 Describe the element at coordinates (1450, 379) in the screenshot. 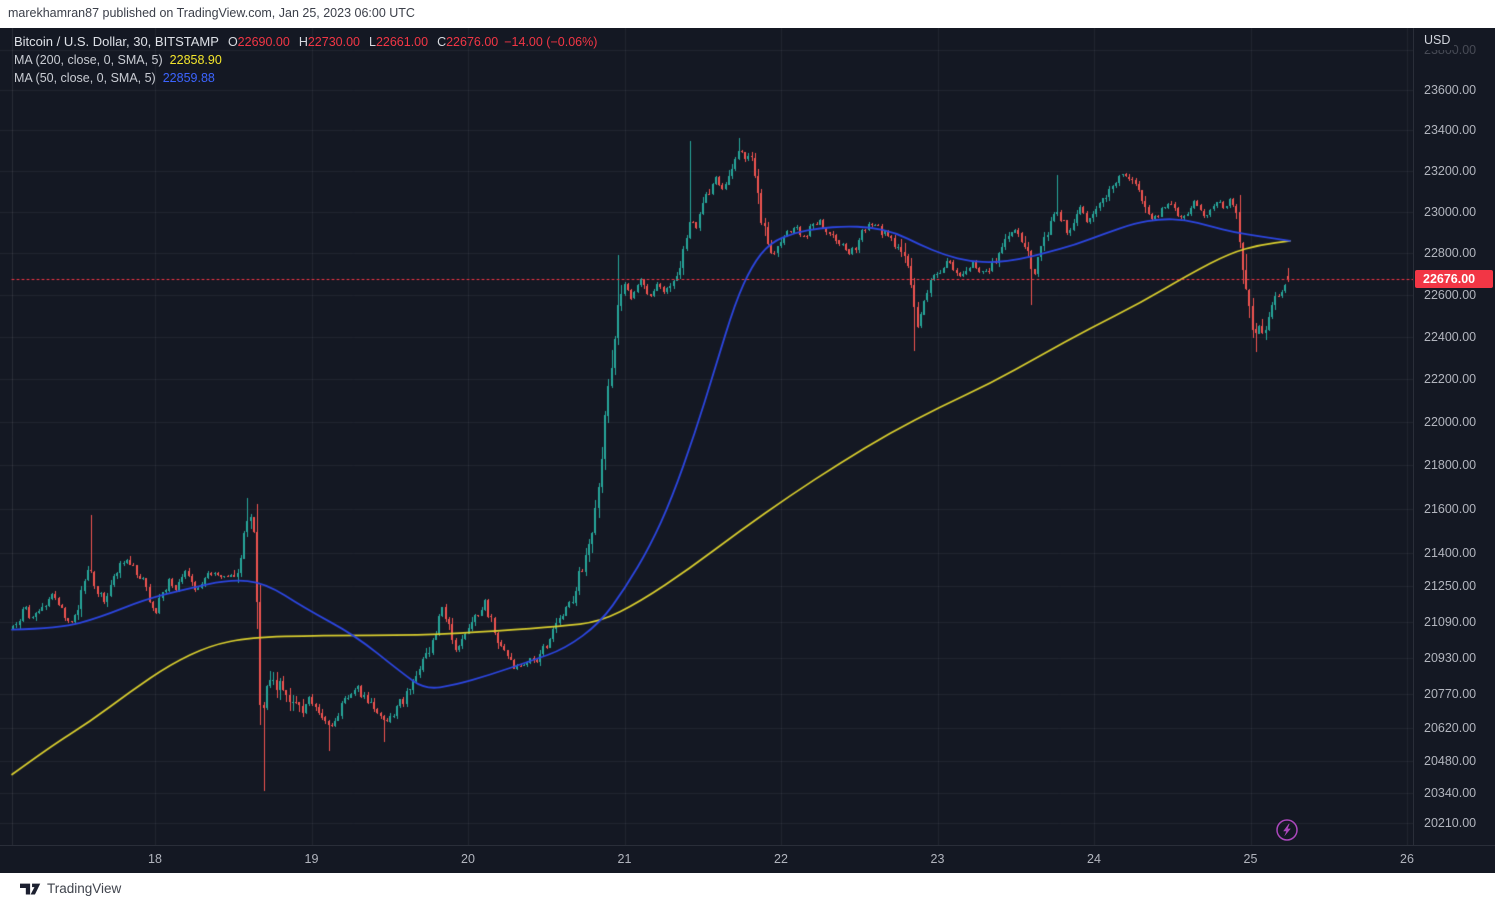

I see `price-axis-label: 22200.00` at that location.